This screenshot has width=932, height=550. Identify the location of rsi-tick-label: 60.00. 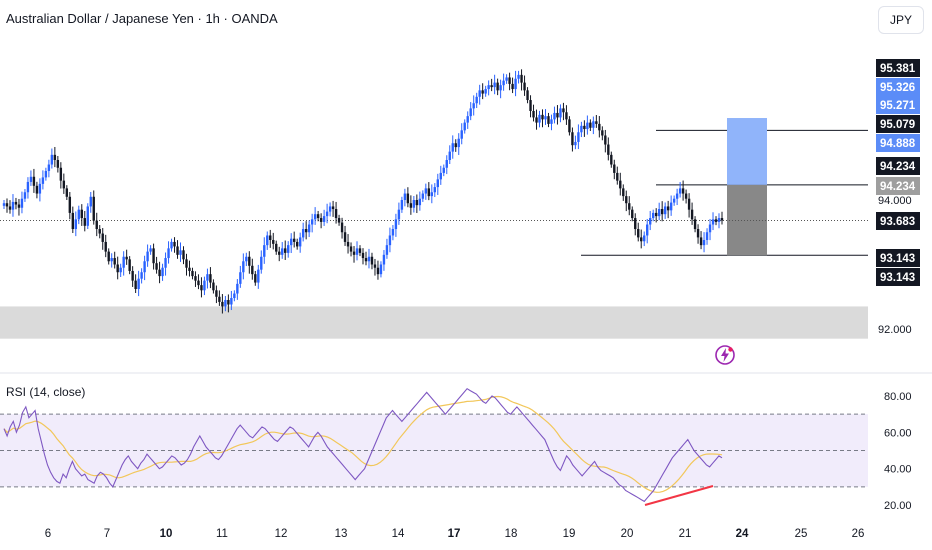
(898, 433).